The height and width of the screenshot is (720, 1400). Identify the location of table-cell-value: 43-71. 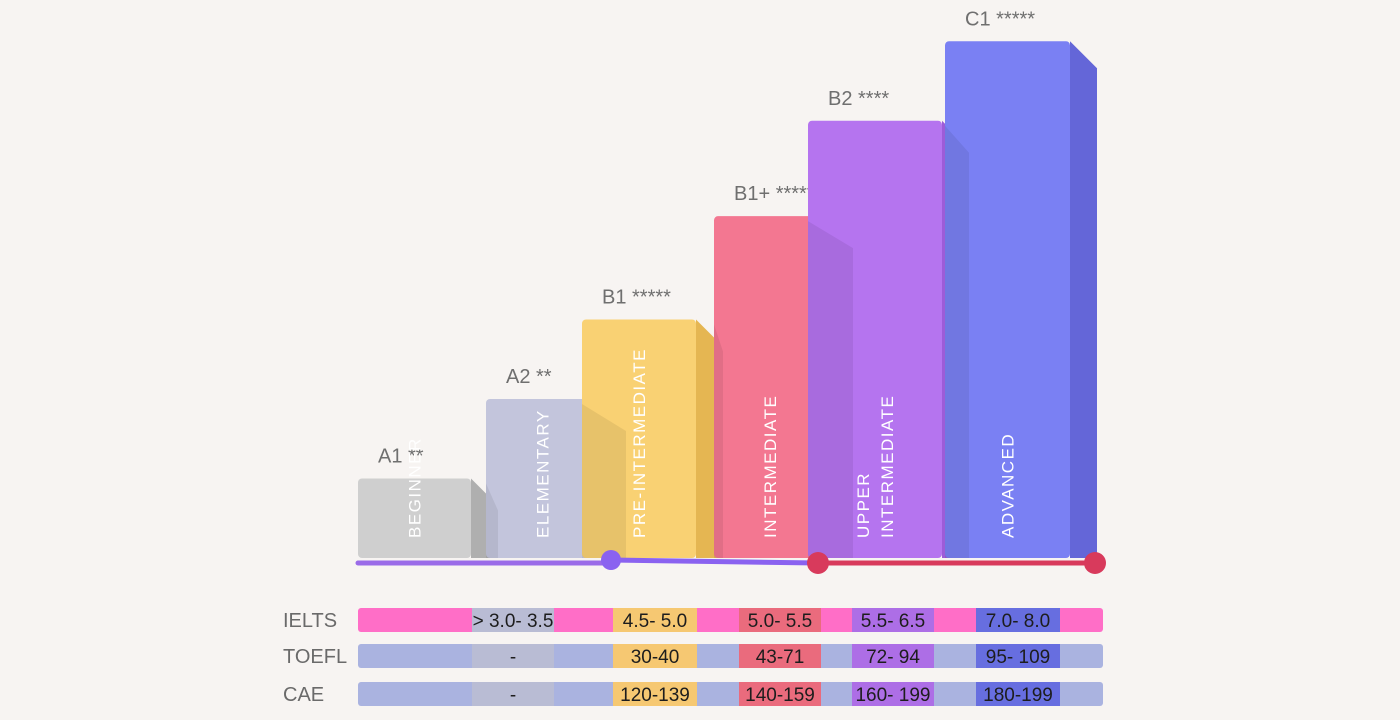
(780, 657).